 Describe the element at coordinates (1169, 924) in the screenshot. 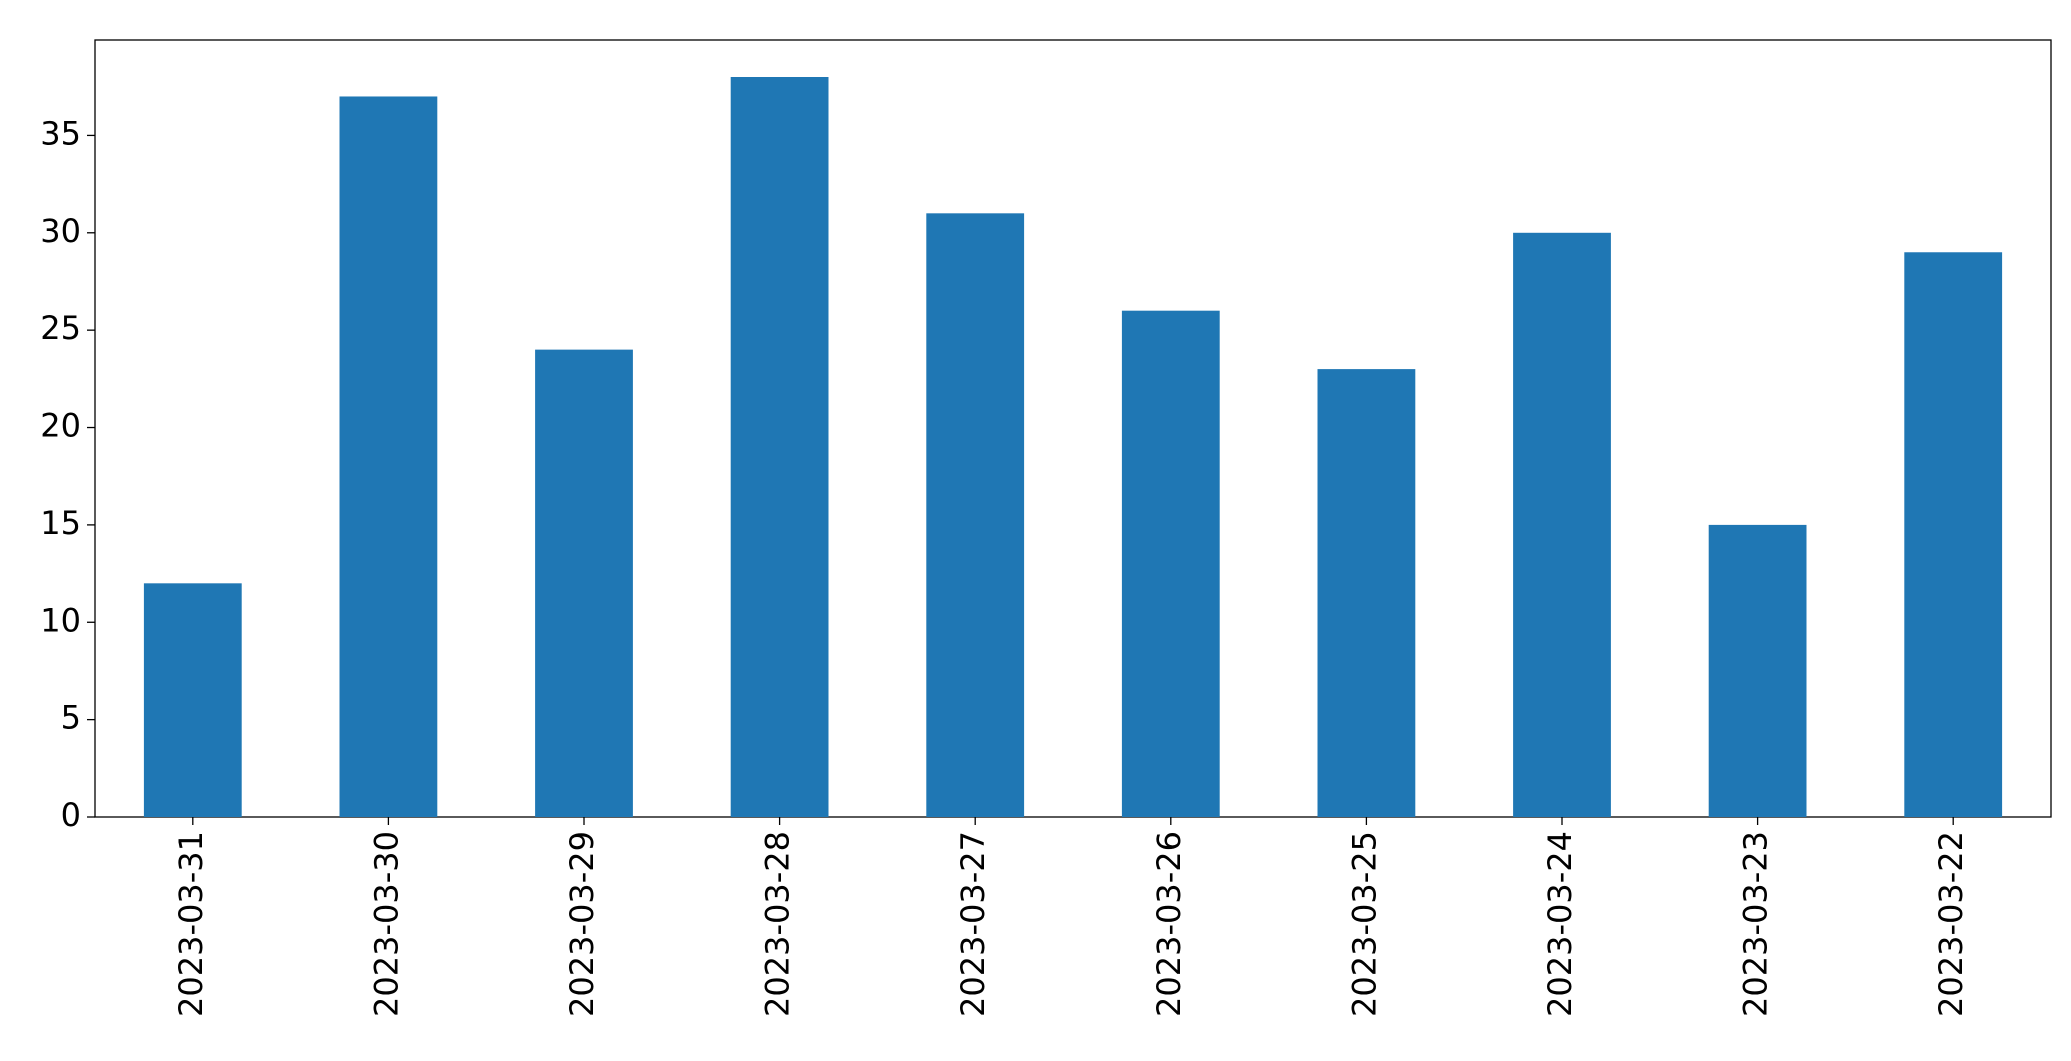

I see `x-tick-label: 2023-03-26` at that location.